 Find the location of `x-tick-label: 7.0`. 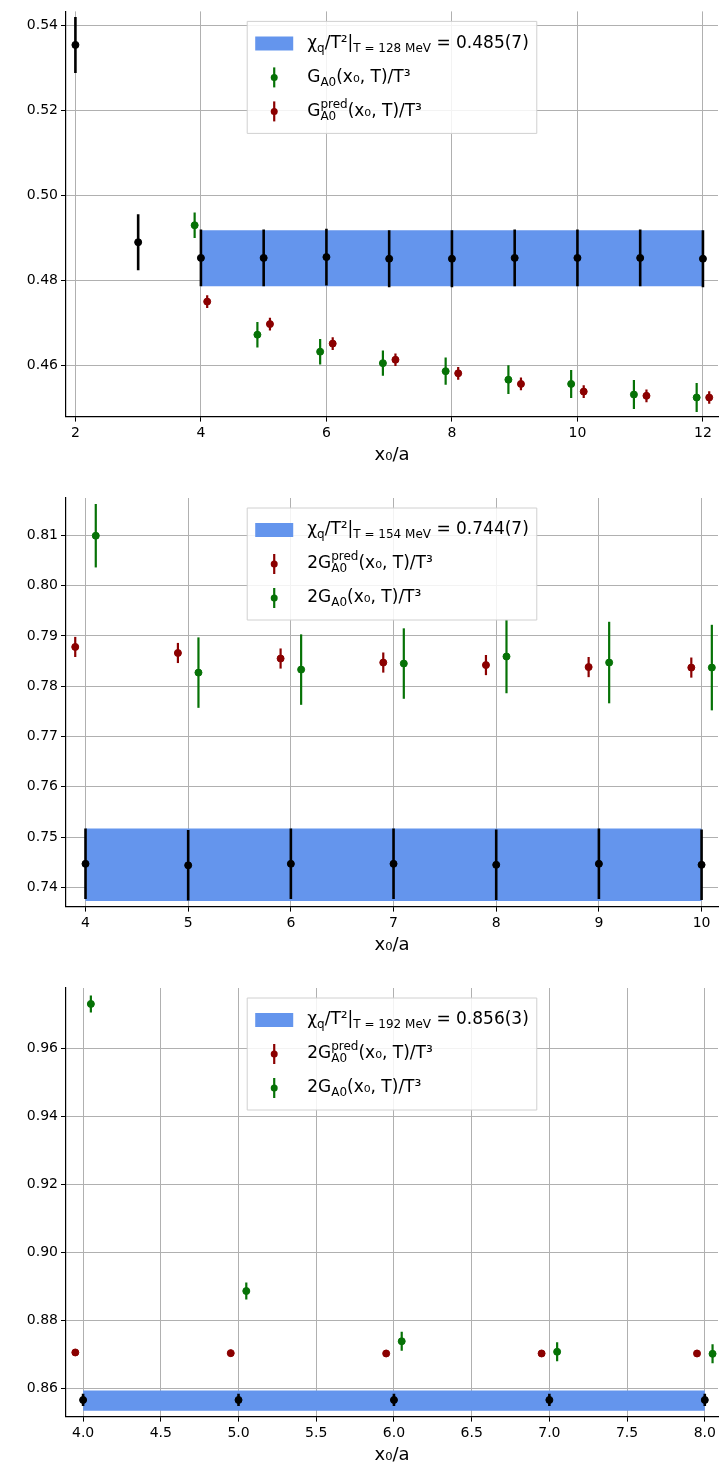

x-tick-label: 7.0 is located at coordinates (549, 1431).